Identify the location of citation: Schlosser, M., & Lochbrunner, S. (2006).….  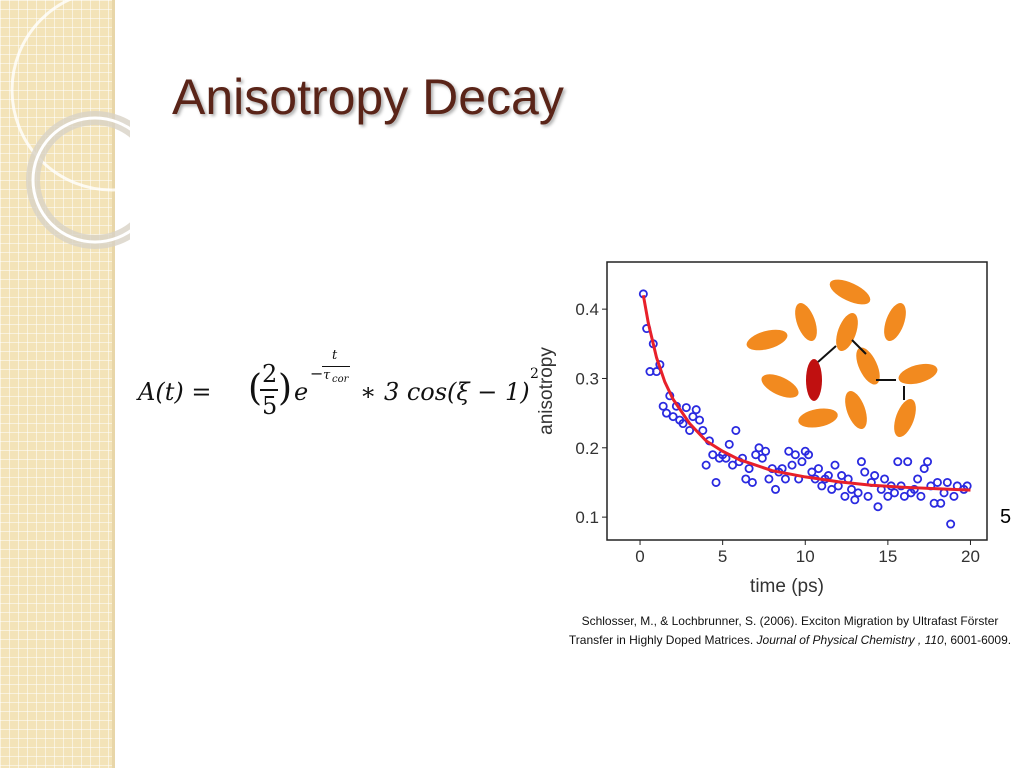
(790, 631).